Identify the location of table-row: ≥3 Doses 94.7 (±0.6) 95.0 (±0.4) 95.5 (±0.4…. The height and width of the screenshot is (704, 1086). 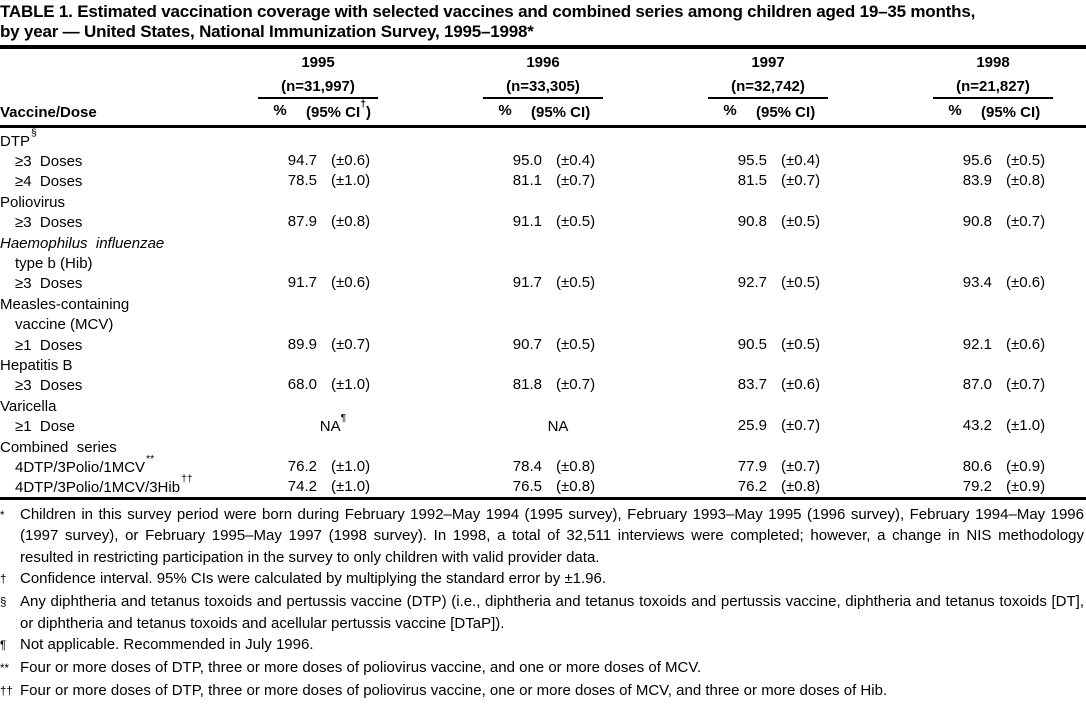
(543, 160).